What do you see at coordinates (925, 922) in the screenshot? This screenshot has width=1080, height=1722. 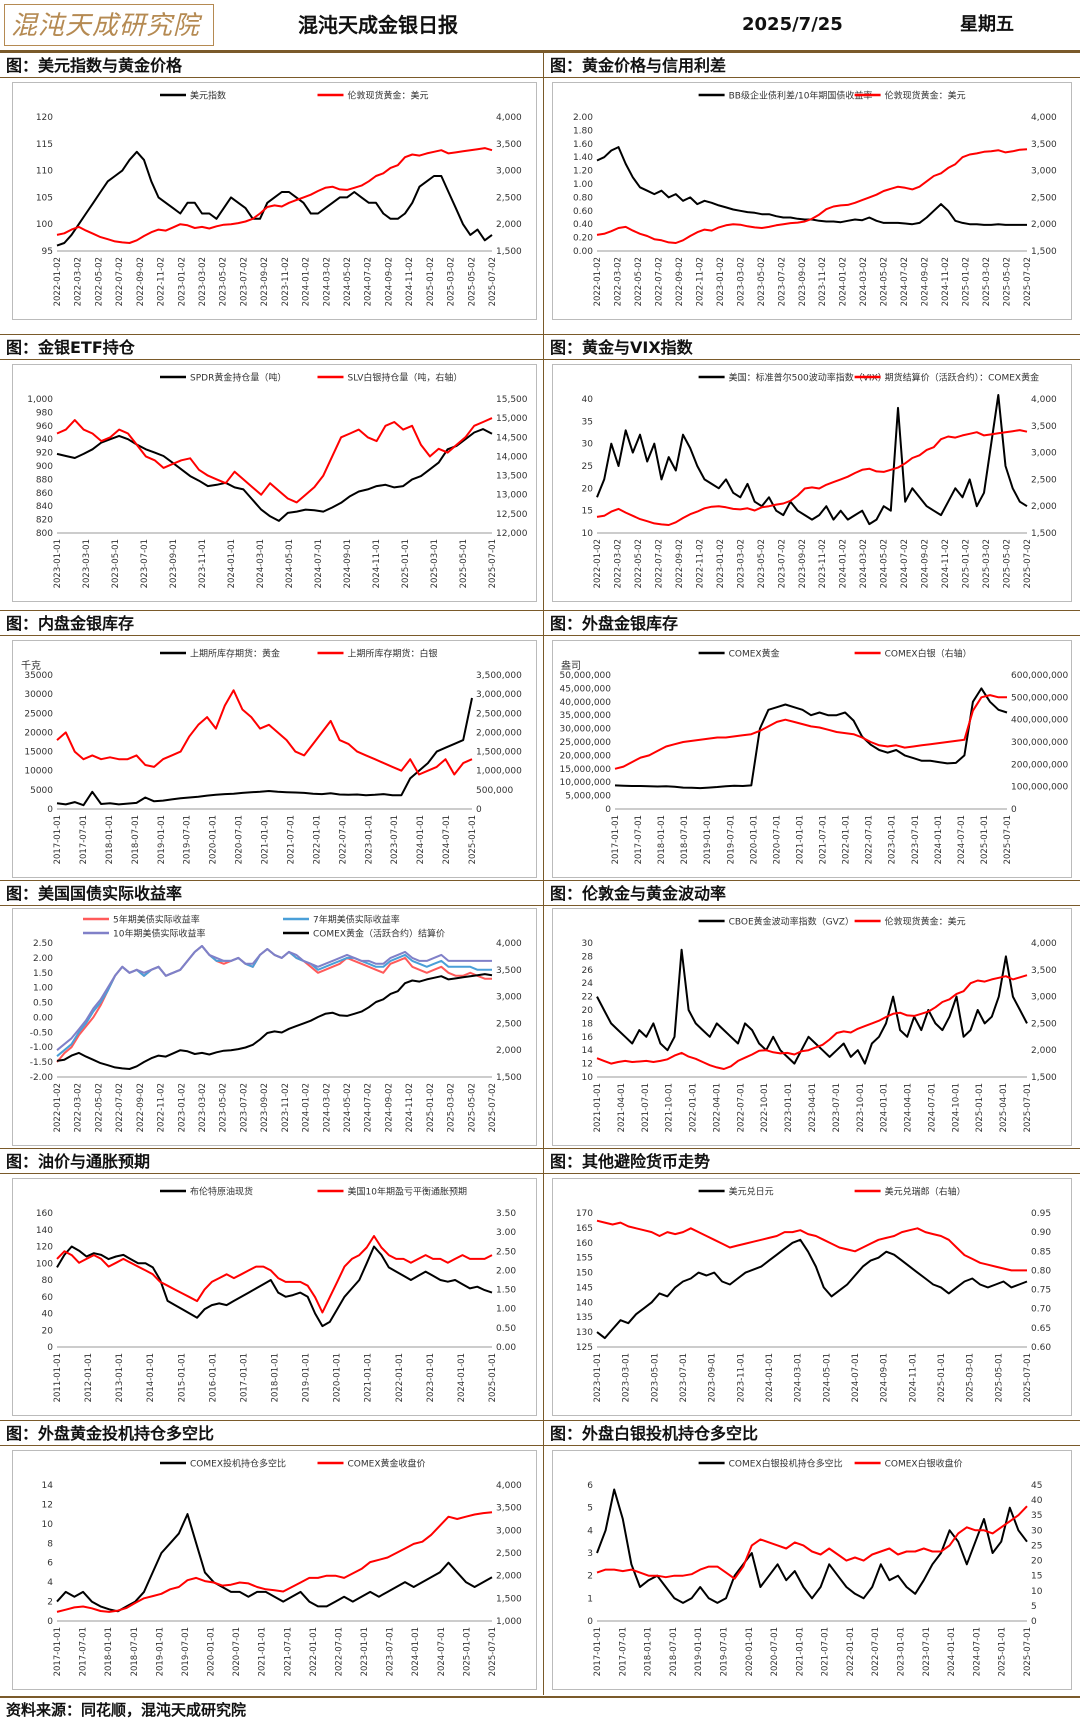 I see `legend-label: 伦敦现货黄金：美元` at bounding box center [925, 922].